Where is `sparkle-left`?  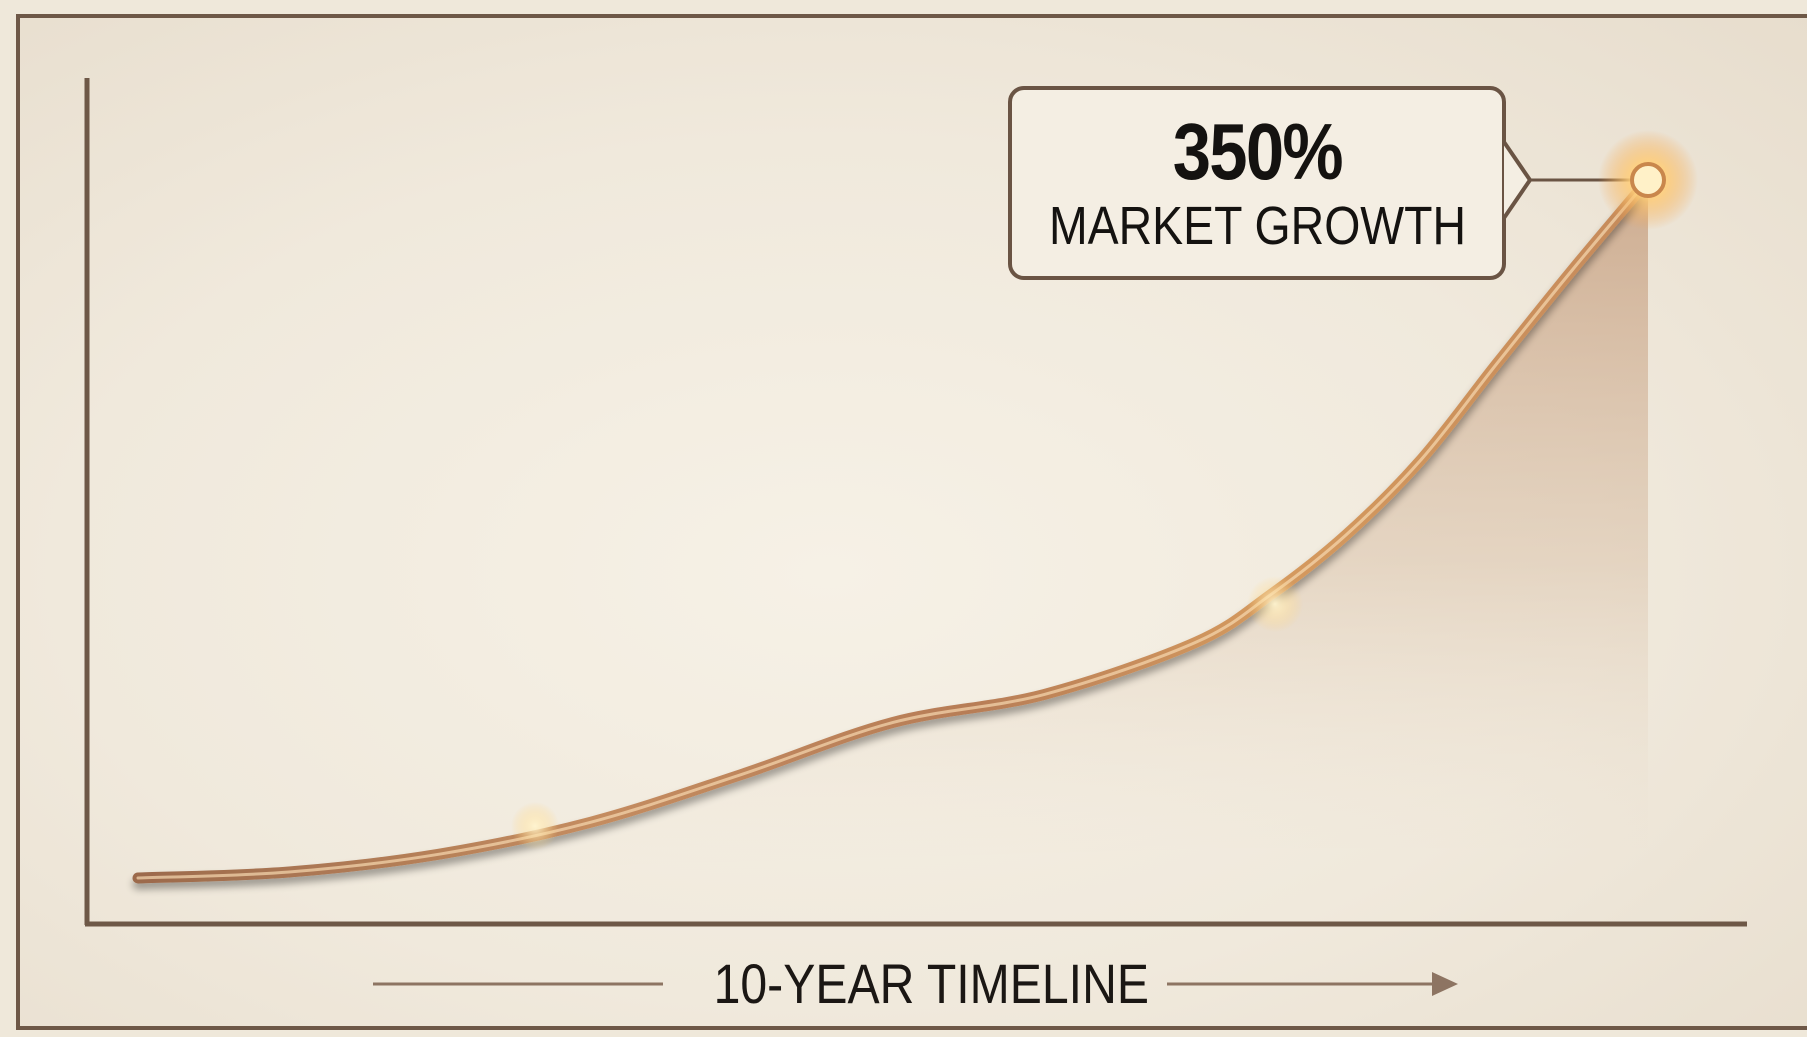
sparkle-left is located at coordinates (535, 826).